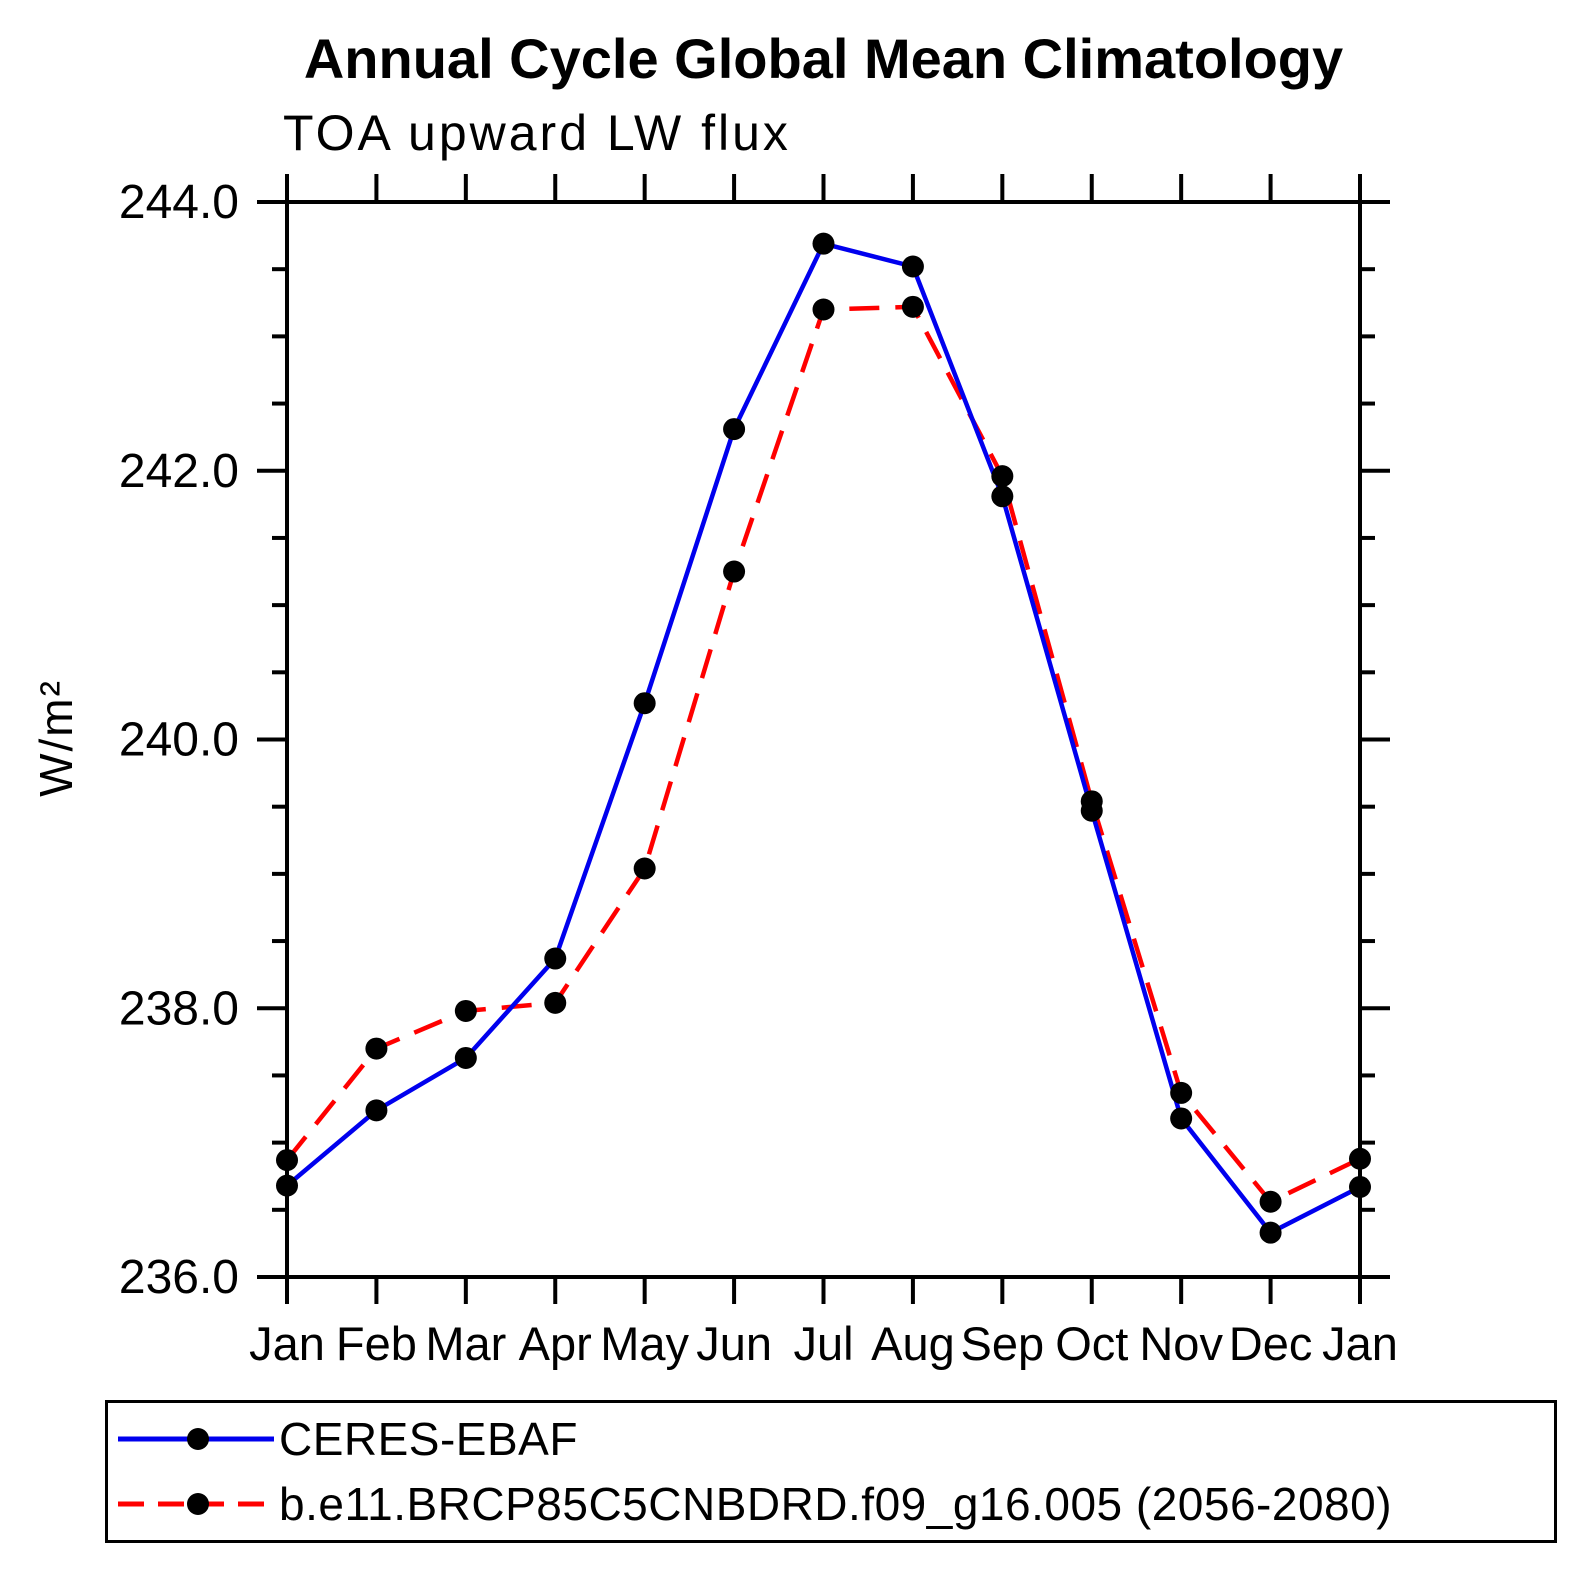 The image size is (1581, 1581). Describe the element at coordinates (823, 58) in the screenshot. I see `chart-title: Annual Cycle Global Mean Climatology` at that location.